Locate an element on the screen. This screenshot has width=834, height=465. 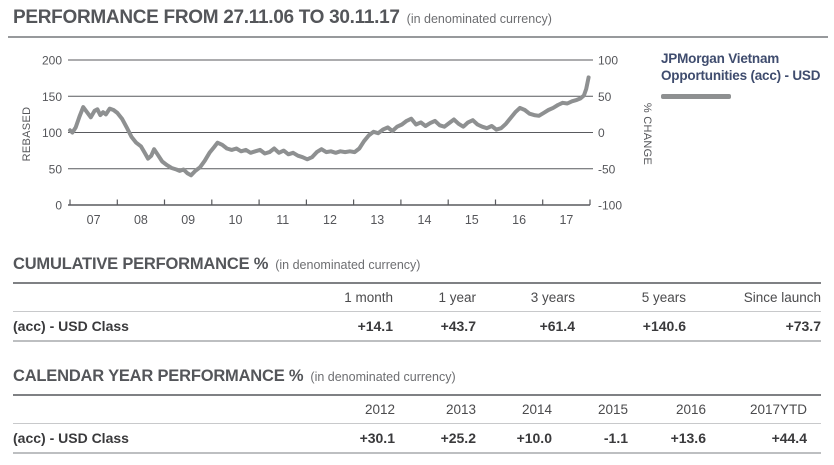
column-header-sincelaunch: Since launch is located at coordinates (782, 297).